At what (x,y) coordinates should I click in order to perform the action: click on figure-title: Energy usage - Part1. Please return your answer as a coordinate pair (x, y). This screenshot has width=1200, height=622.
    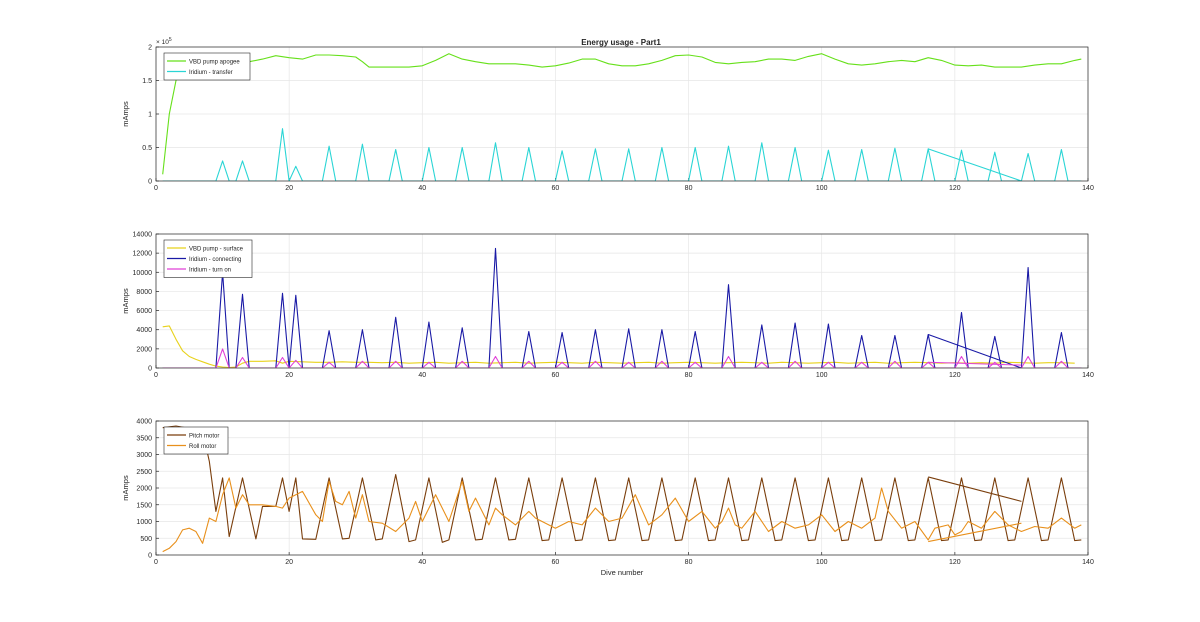
    Looking at the image, I should click on (621, 42).